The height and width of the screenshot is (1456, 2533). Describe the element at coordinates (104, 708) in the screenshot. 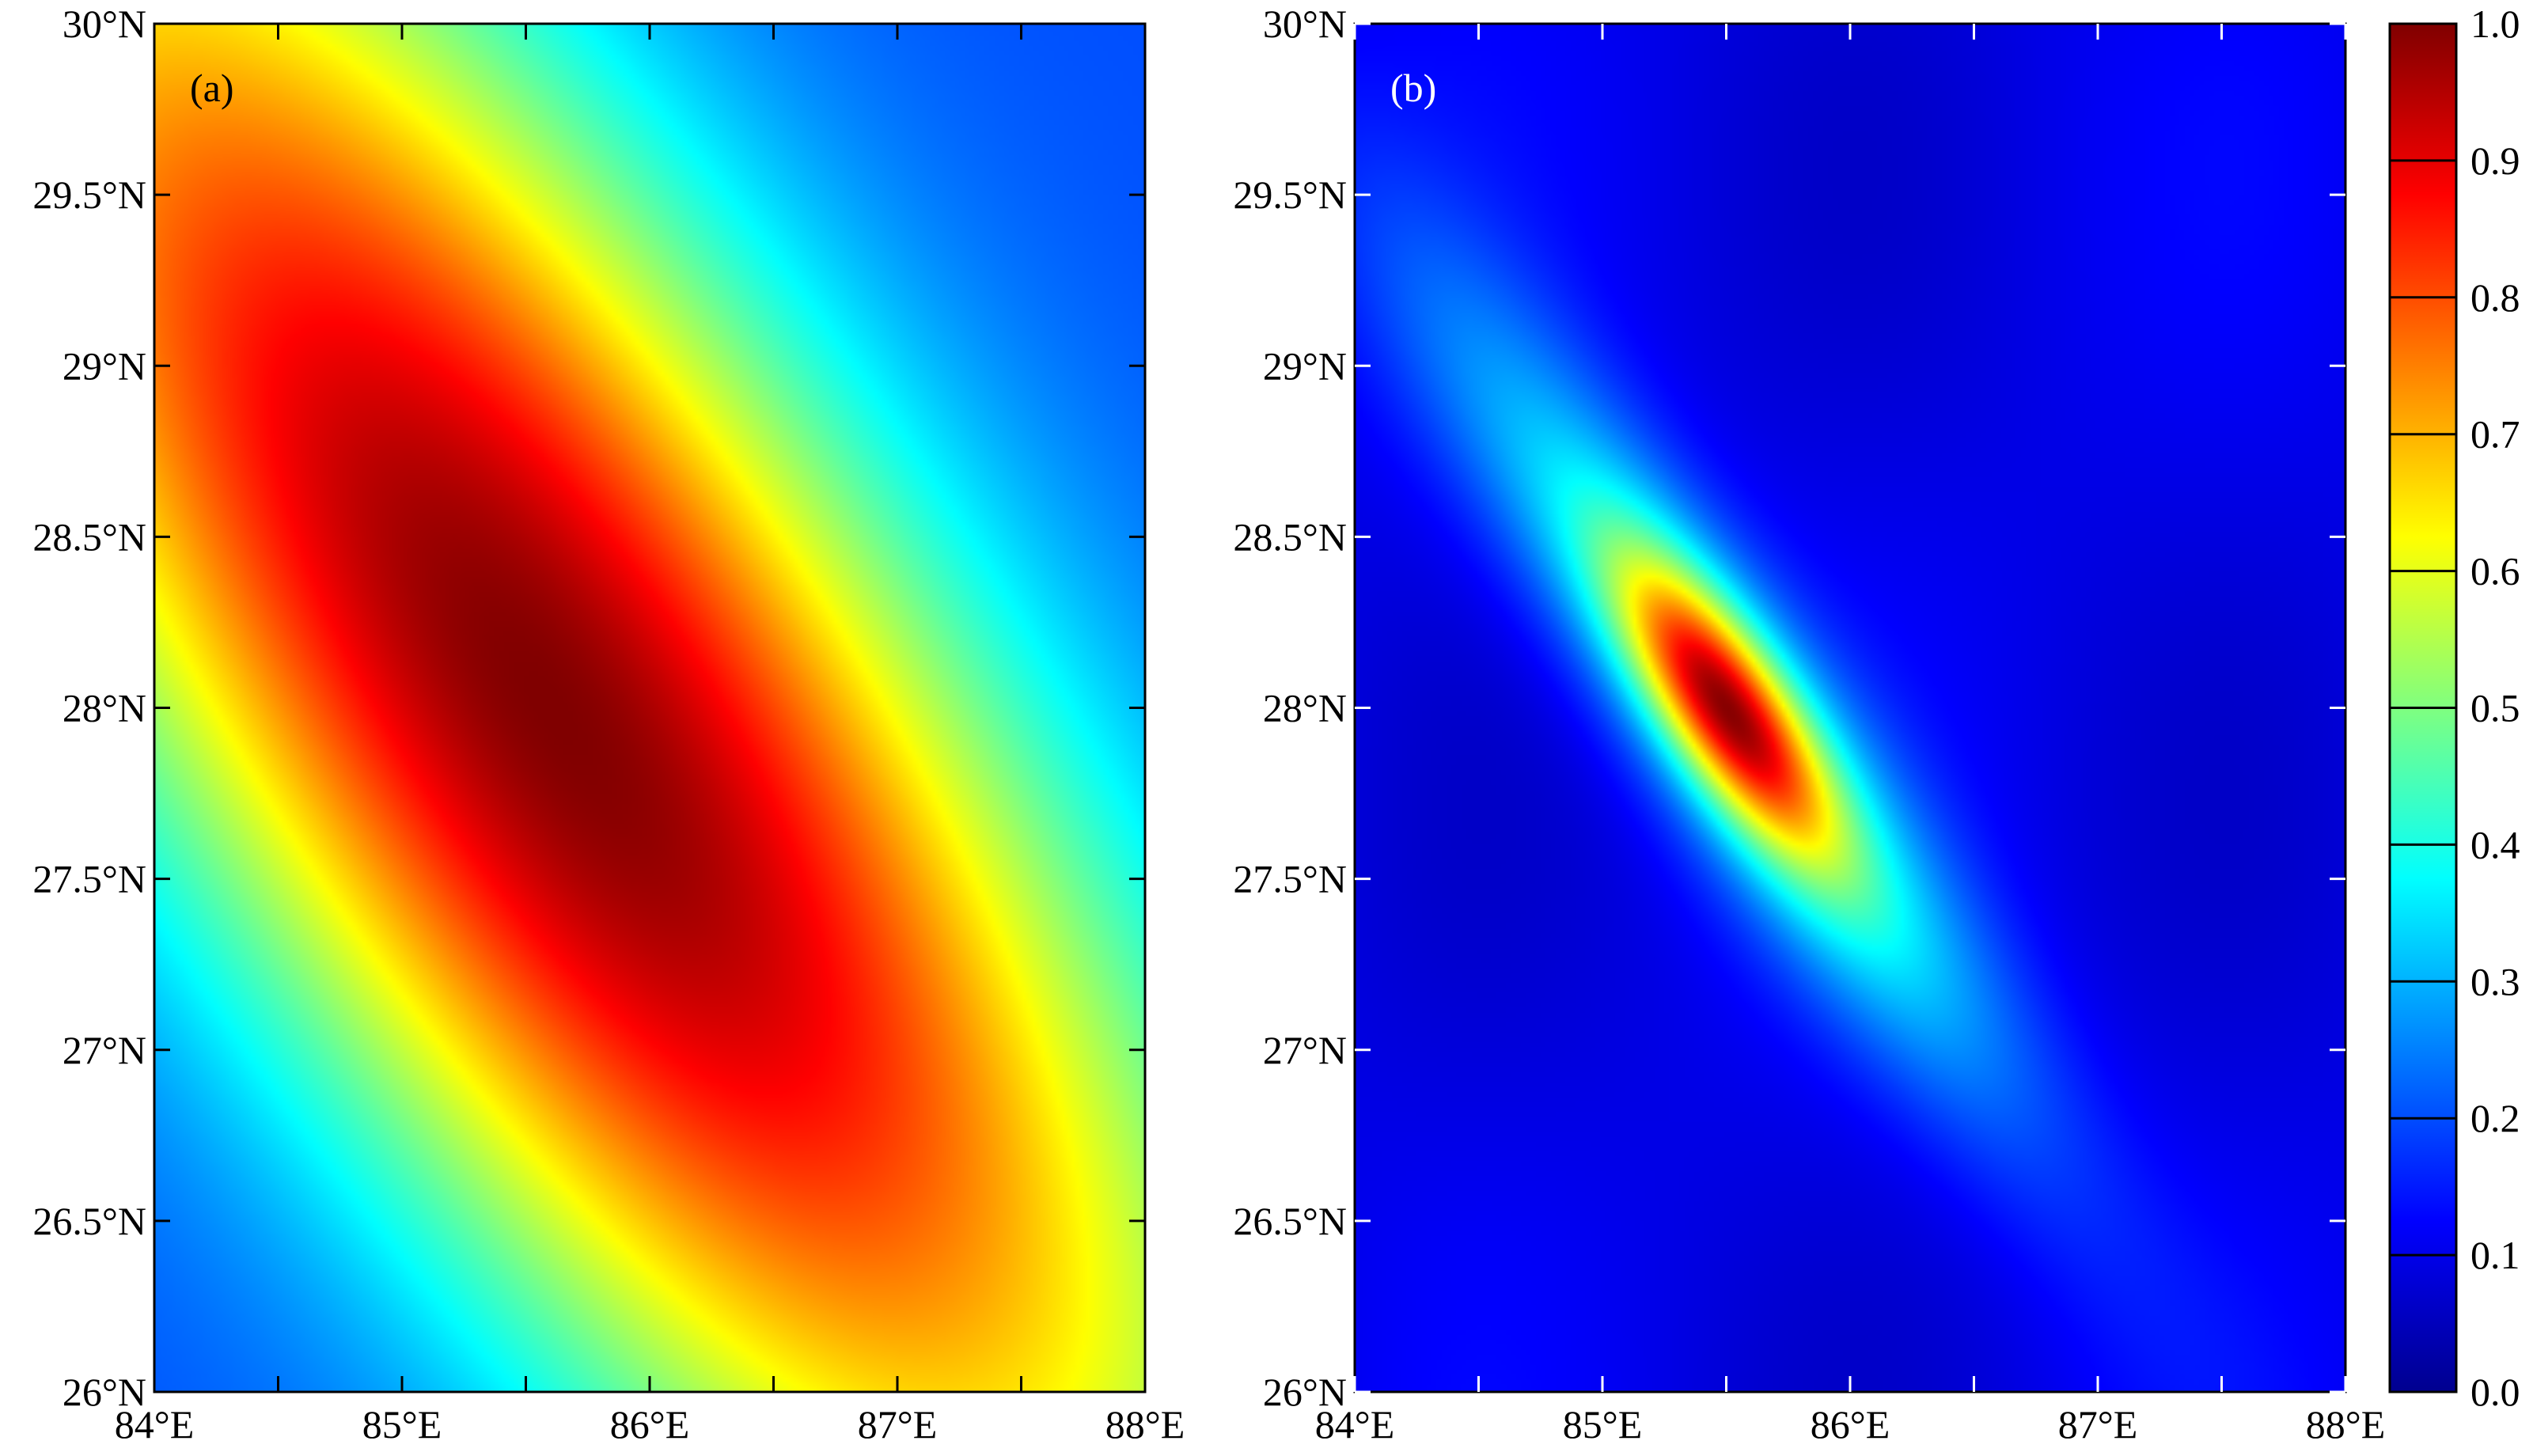

I see `panel-a-y-tick-label: 28°N` at that location.